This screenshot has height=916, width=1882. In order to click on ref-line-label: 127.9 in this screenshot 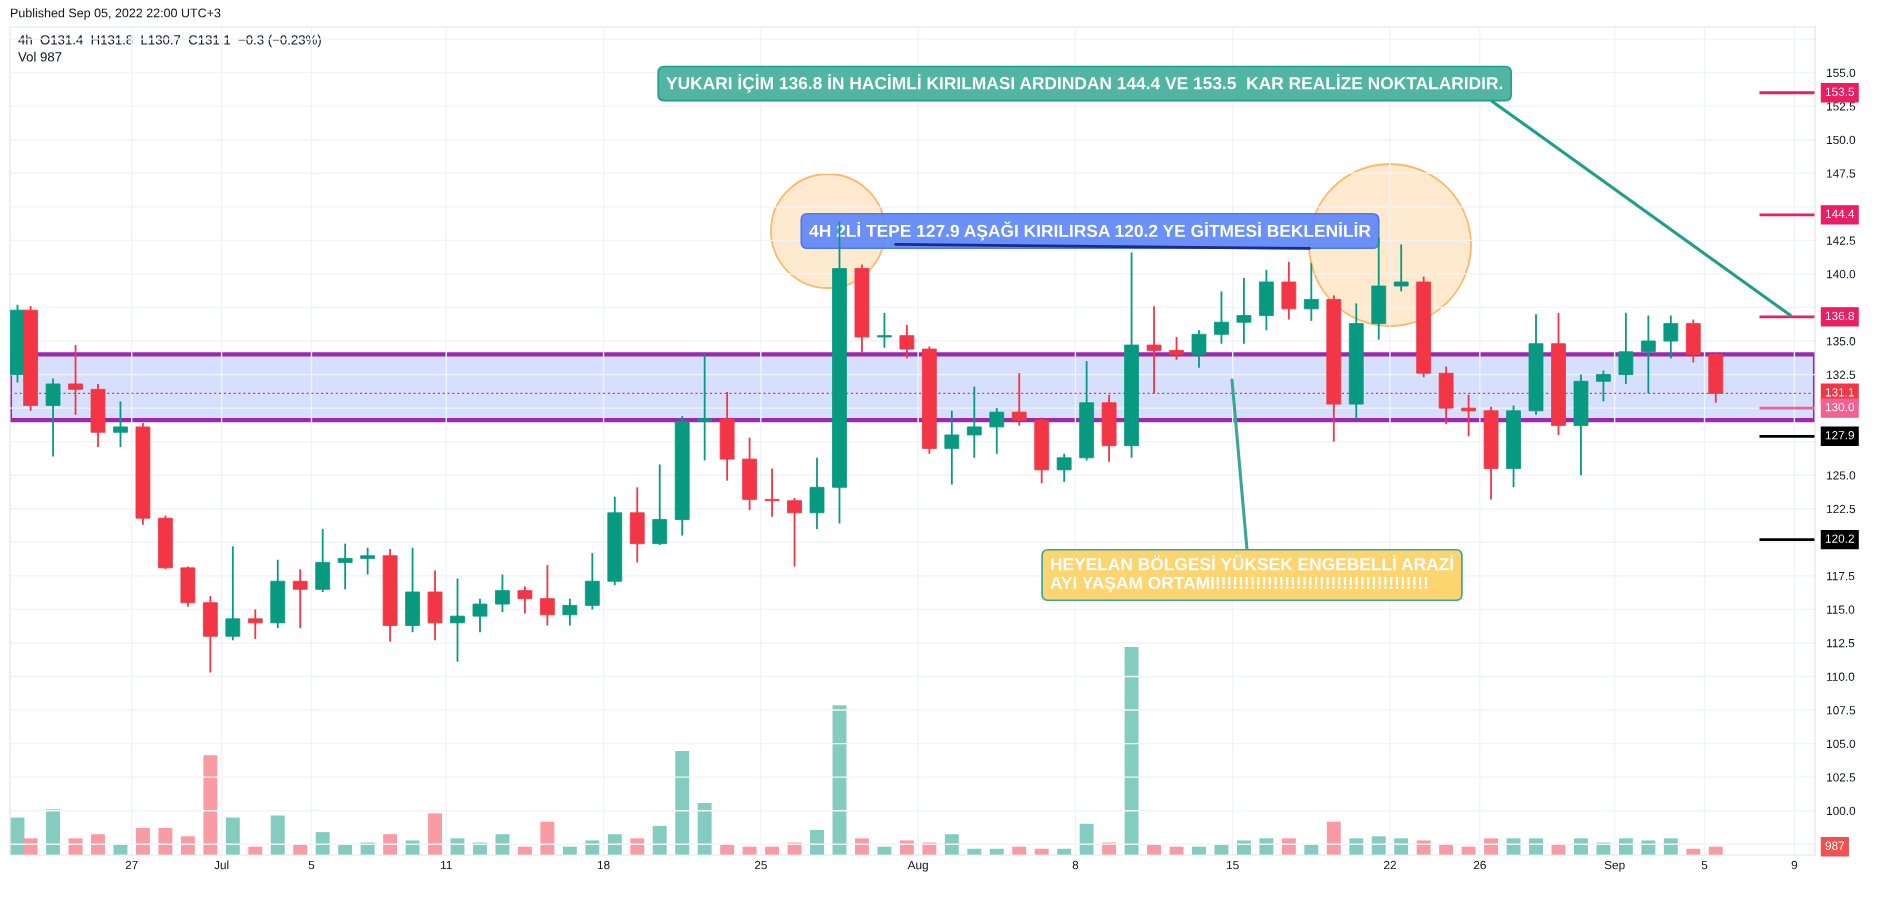, I will do `click(1839, 435)`.